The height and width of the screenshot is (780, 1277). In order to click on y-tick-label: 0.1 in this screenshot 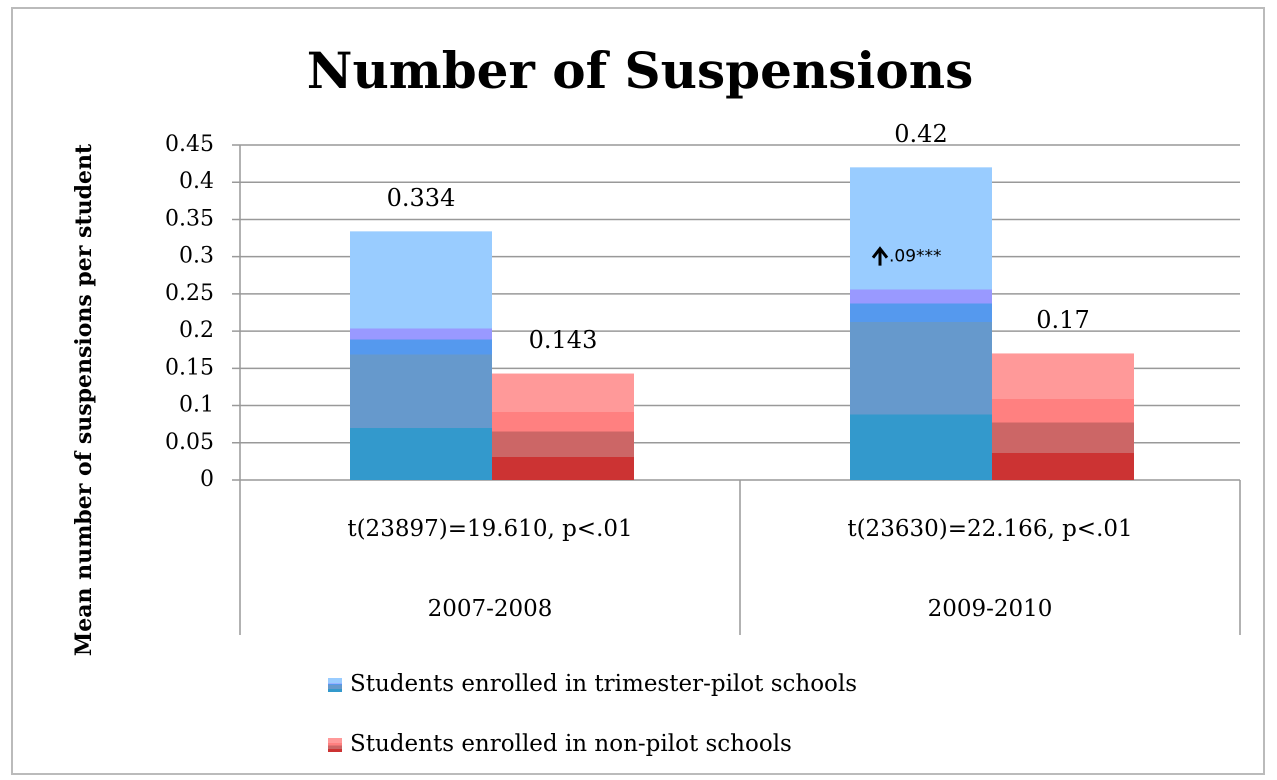, I will do `click(196, 405)`.